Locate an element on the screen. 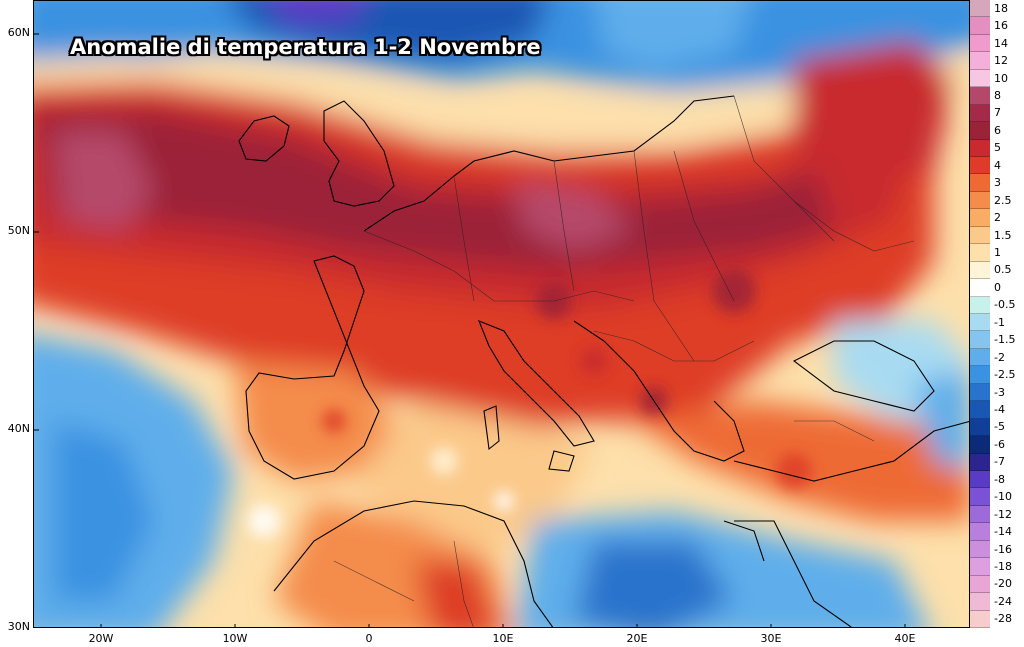  legend-label: 1.5 is located at coordinates (1003, 235).